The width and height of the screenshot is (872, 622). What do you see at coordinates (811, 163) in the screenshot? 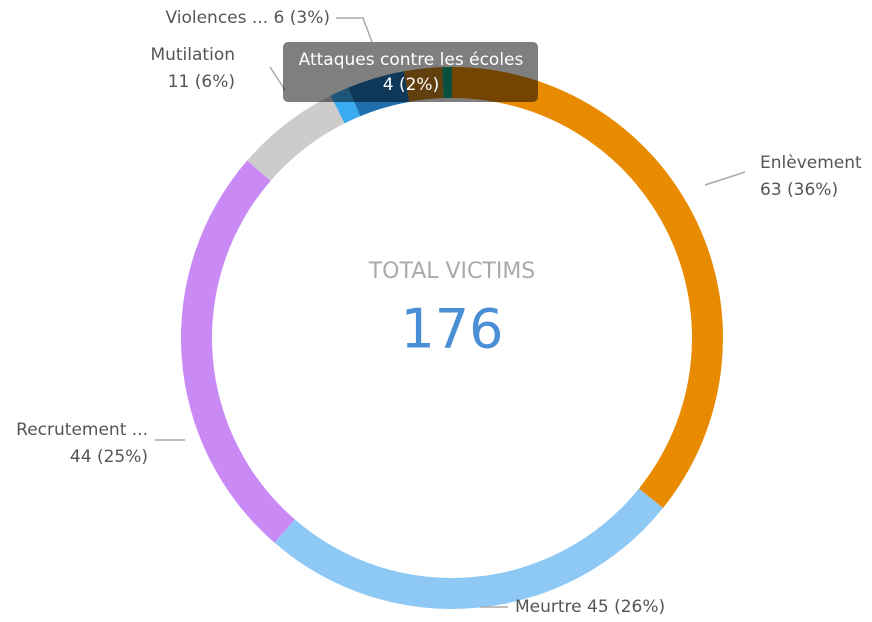
I see `slice-name: Enlèvement` at bounding box center [811, 163].